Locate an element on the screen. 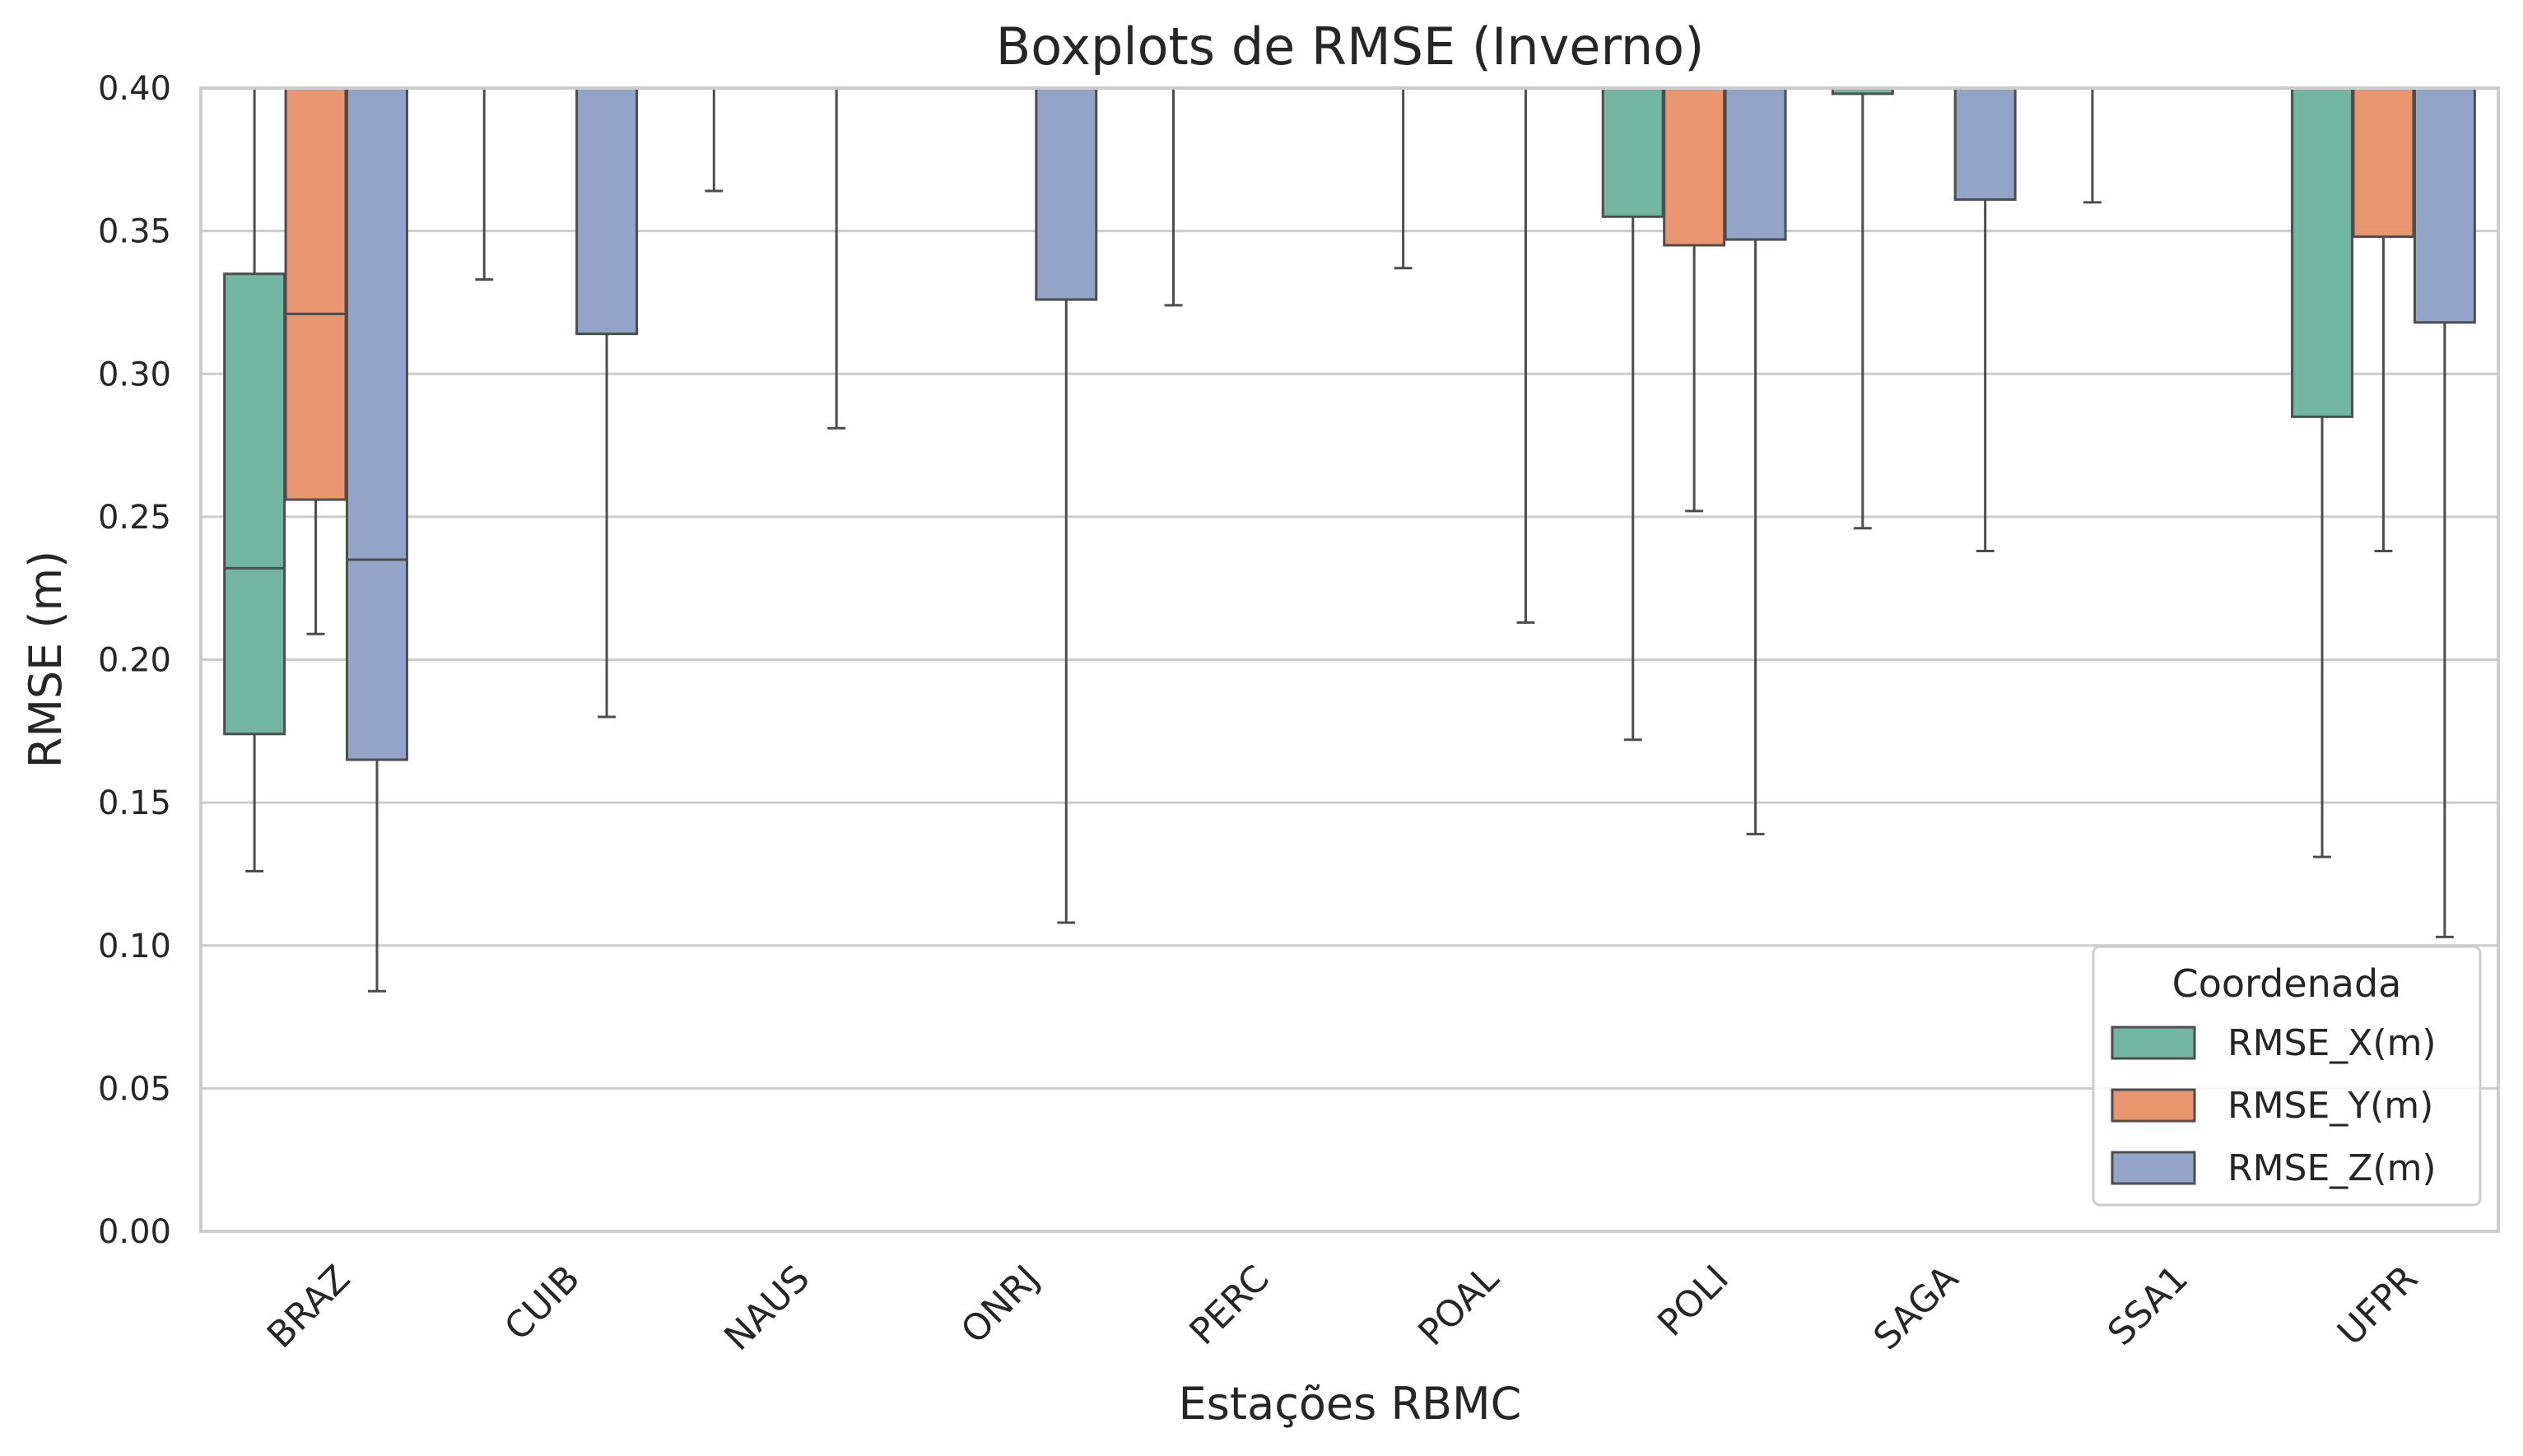 The width and height of the screenshot is (2523, 1456). legend: Coordenada RMSE_X(m) RMSE_Y(m) RMSE_Z(m) is located at coordinates (2287, 1076).